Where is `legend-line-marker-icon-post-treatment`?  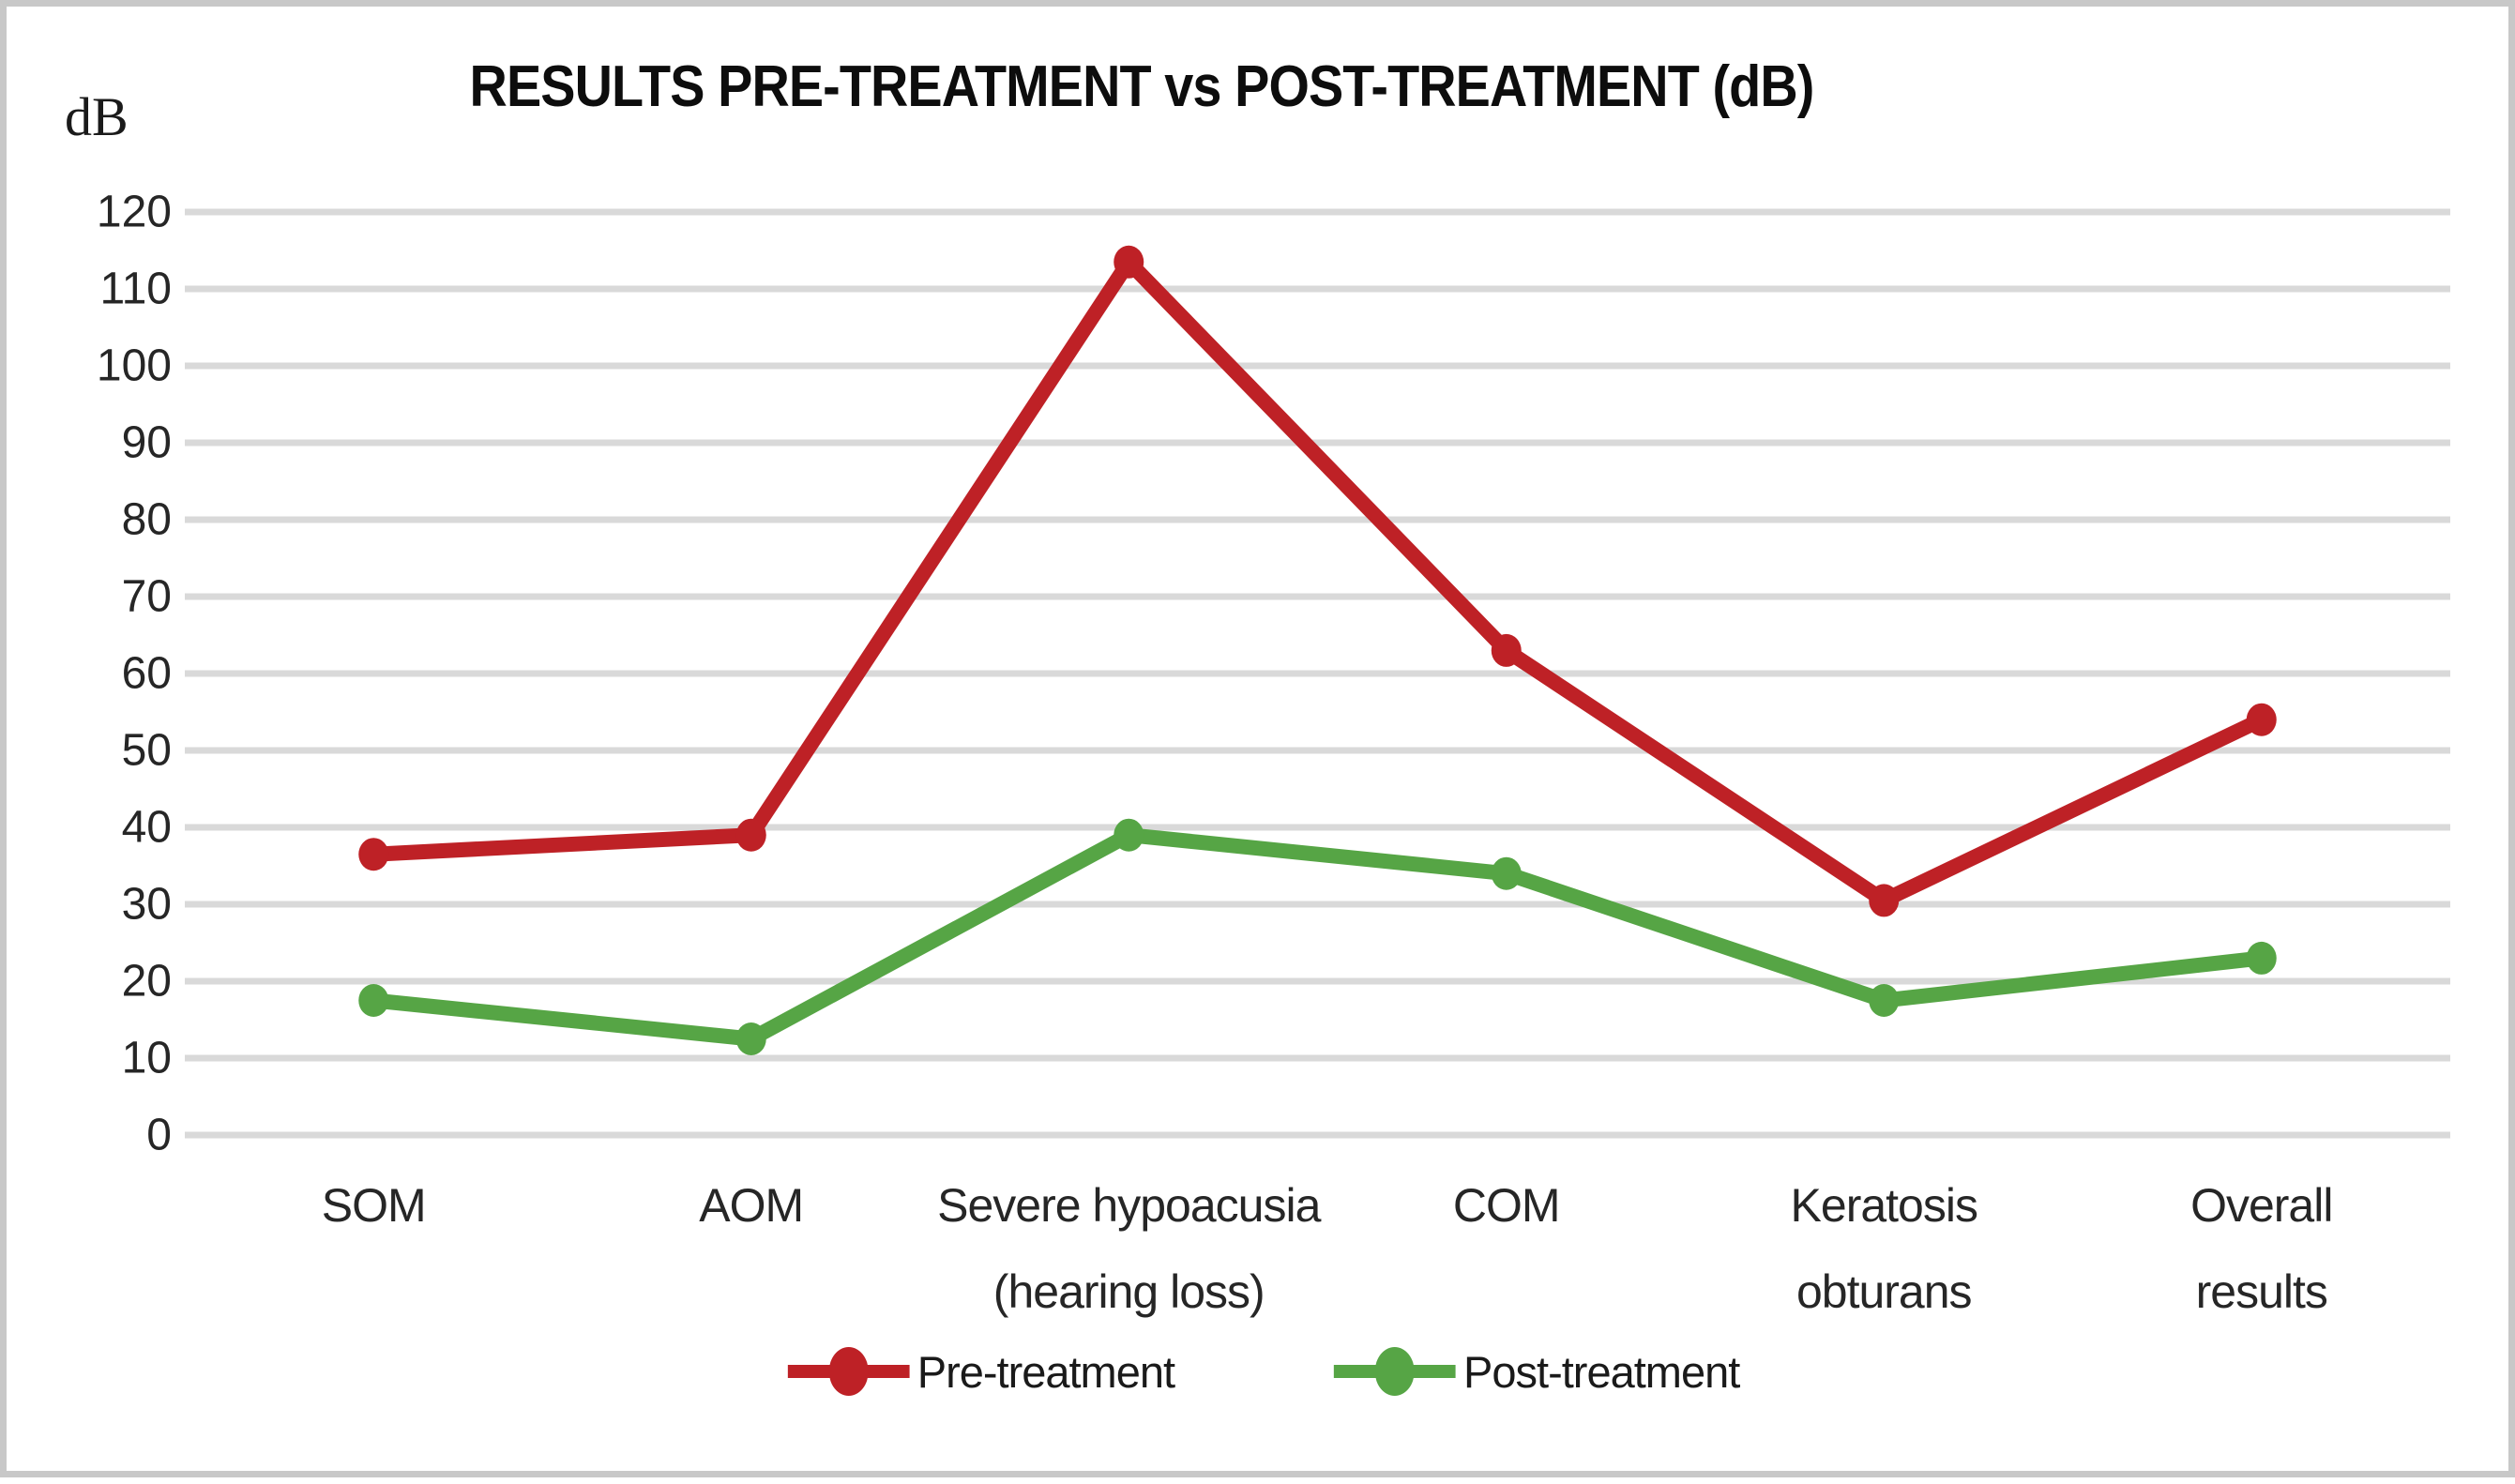
legend-line-marker-icon-post-treatment is located at coordinates (1396, 1372).